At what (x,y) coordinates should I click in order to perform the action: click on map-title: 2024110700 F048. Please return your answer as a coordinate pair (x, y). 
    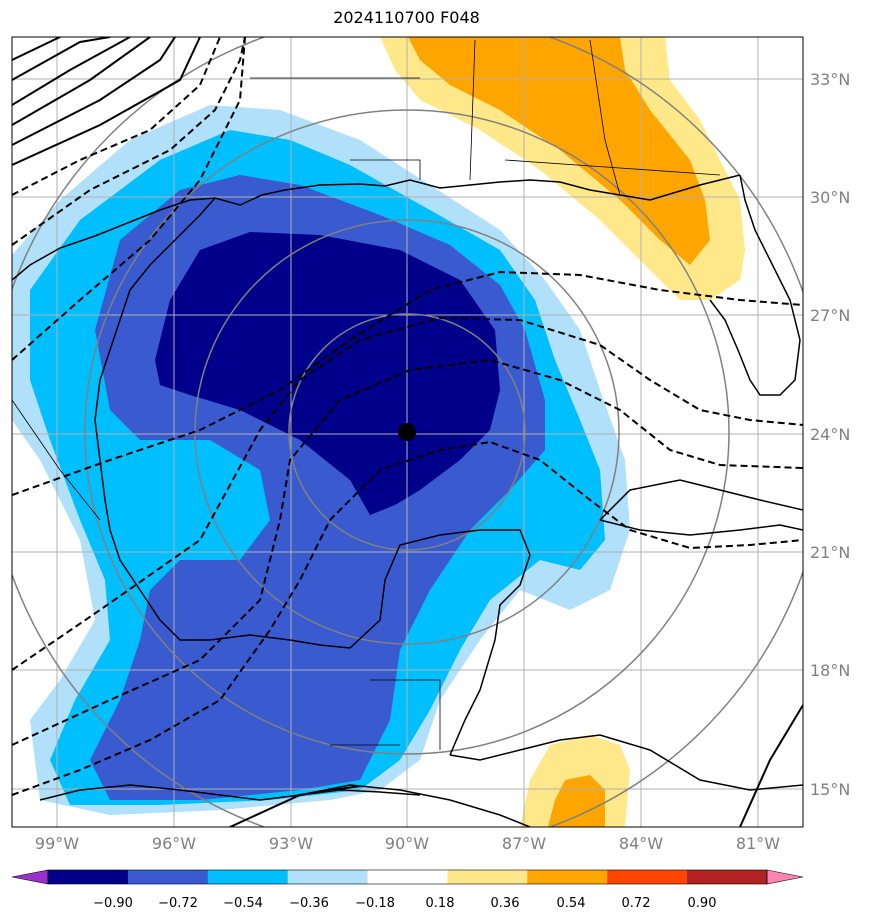
    Looking at the image, I should click on (406, 17).